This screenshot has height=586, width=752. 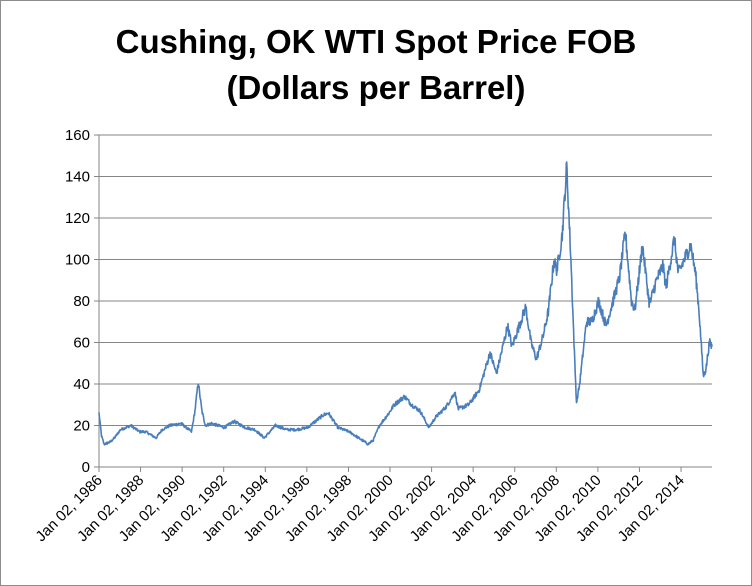 What do you see at coordinates (77, 260) in the screenshot?
I see `y-tick-label: 100` at bounding box center [77, 260].